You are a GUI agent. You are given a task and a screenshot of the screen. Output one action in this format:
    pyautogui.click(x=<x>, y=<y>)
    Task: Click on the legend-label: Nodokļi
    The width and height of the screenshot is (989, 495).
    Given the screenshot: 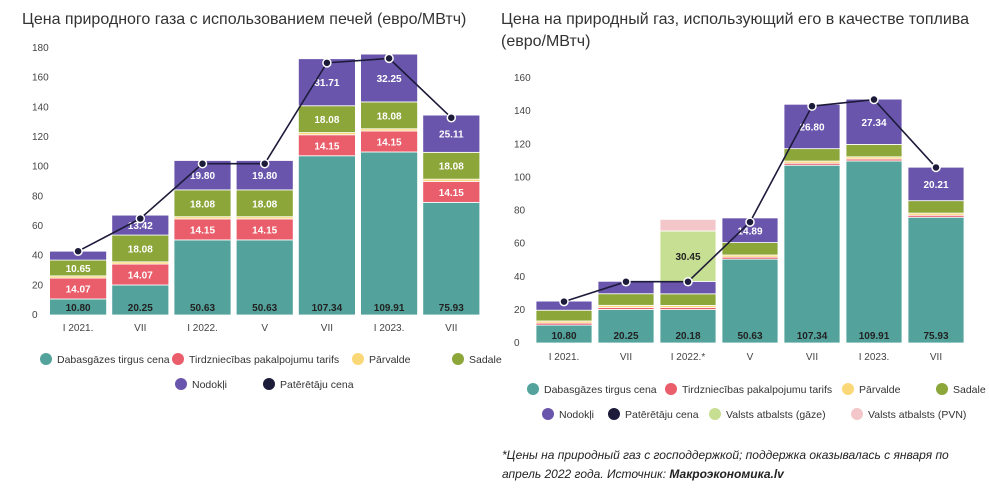 What is the action you would take?
    pyautogui.click(x=576, y=415)
    